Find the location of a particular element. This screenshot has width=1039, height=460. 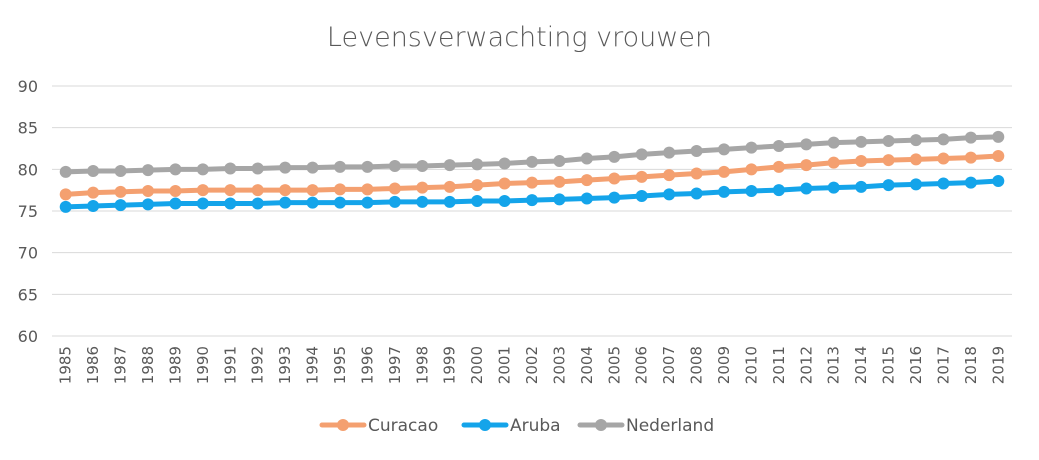

legend-item-aruba: Aruba is located at coordinates (511, 426).